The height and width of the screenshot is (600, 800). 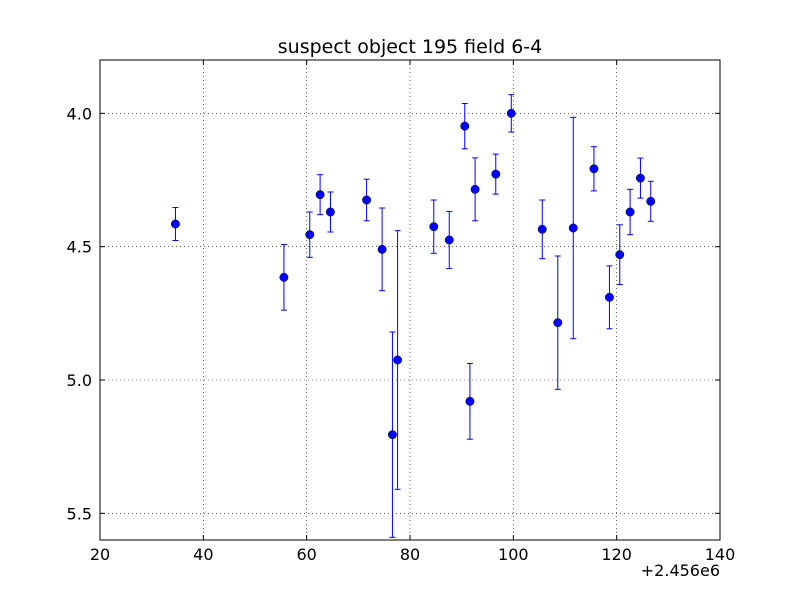 I want to click on y-tick-label: 5.5, so click(x=79, y=513).